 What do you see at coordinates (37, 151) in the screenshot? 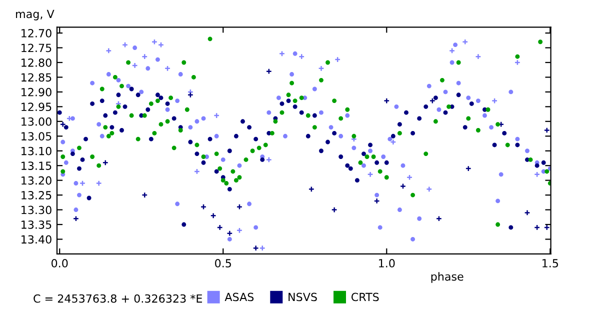
I see `y-tick-label: 13.10` at bounding box center [37, 151].